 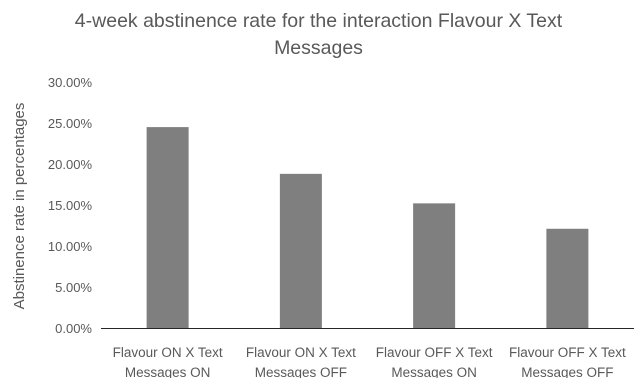 What do you see at coordinates (434, 361) in the screenshot?
I see `x-tick-label: Flavour OFF X Text Messages ON` at bounding box center [434, 361].